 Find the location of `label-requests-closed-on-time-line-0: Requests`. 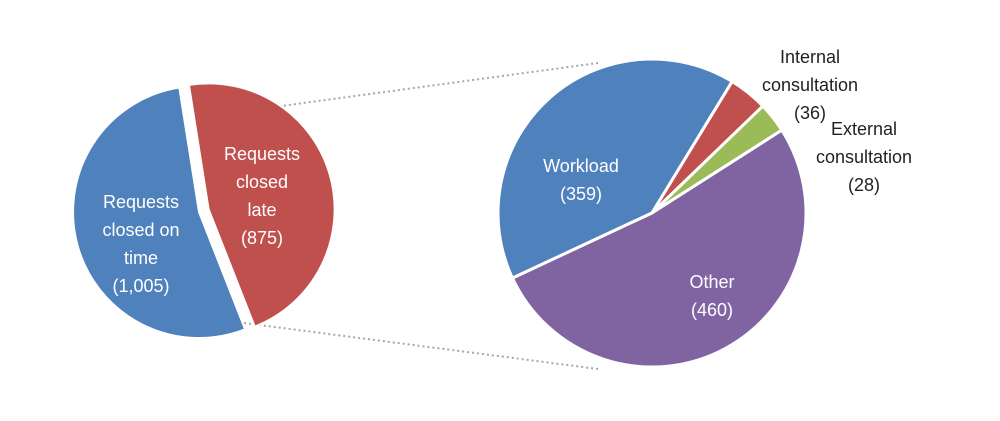

label-requests-closed-on-time-line-0: Requests is located at coordinates (141, 202).